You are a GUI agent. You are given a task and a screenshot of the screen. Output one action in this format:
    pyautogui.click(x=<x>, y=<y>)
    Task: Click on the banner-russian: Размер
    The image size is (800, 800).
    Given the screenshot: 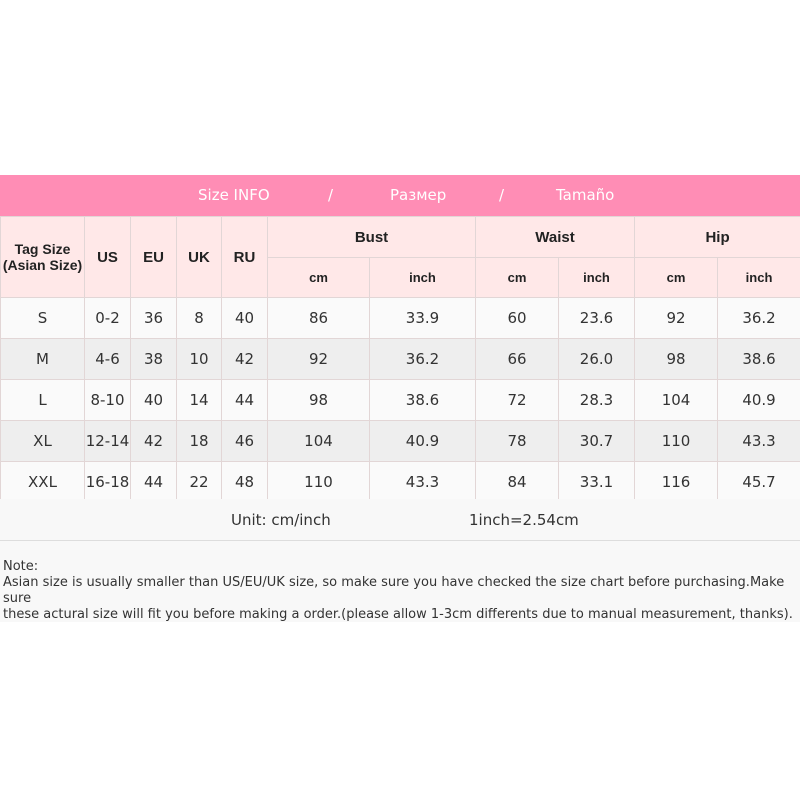 What is the action you would take?
    pyautogui.click(x=418, y=195)
    